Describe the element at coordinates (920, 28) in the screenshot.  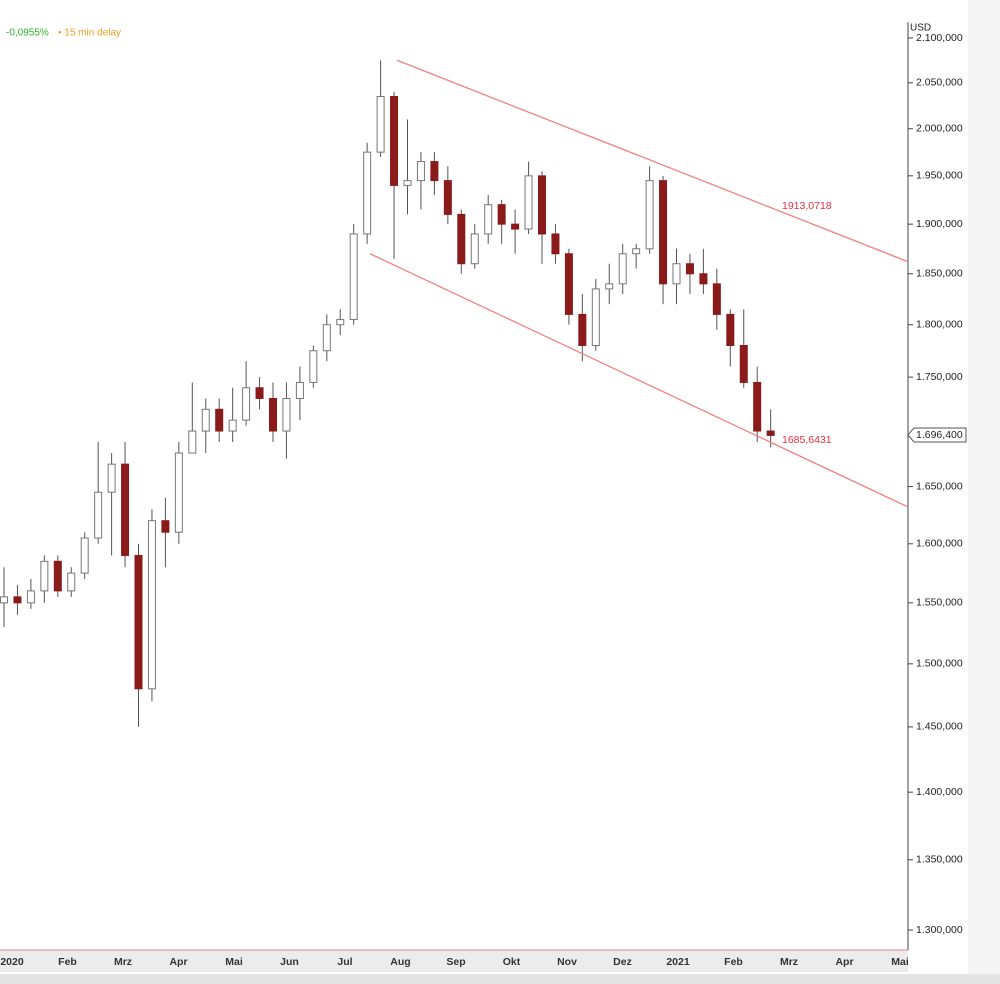
I see `y-axis-unit: USD` at that location.